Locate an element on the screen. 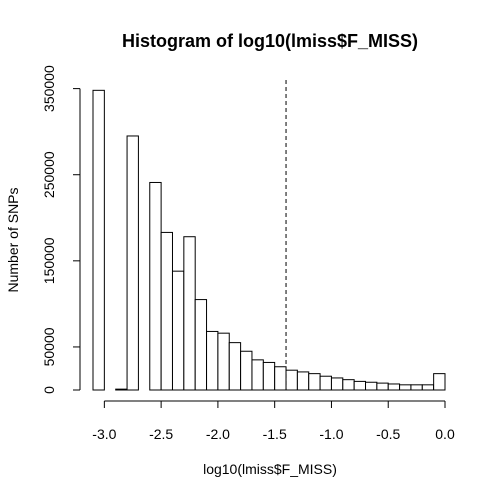  y-tick-label-2: 150000 is located at coordinates (49, 260).